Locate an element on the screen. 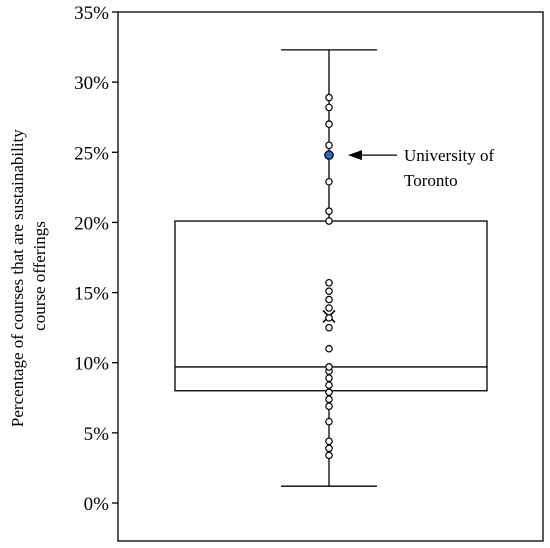 This screenshot has width=550, height=548. y-tick-label: 30% is located at coordinates (91, 83).